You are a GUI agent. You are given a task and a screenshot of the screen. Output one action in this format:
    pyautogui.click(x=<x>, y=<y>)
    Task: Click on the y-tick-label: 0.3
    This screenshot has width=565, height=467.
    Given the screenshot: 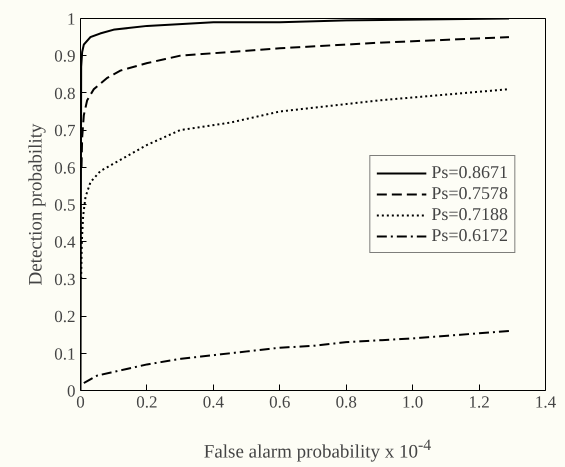 What is the action you would take?
    pyautogui.click(x=65, y=279)
    